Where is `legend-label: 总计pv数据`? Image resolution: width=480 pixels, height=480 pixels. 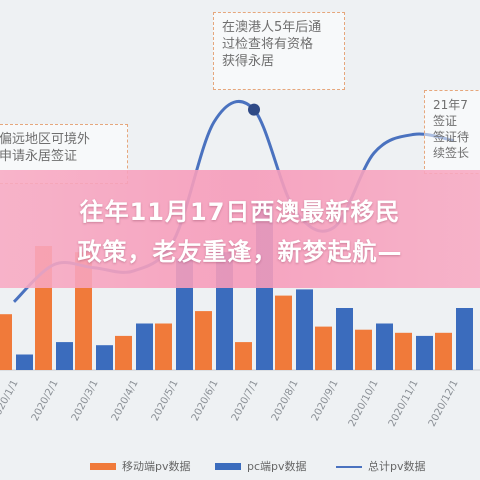
legend-label: 总计pv数据 is located at coordinates (397, 466).